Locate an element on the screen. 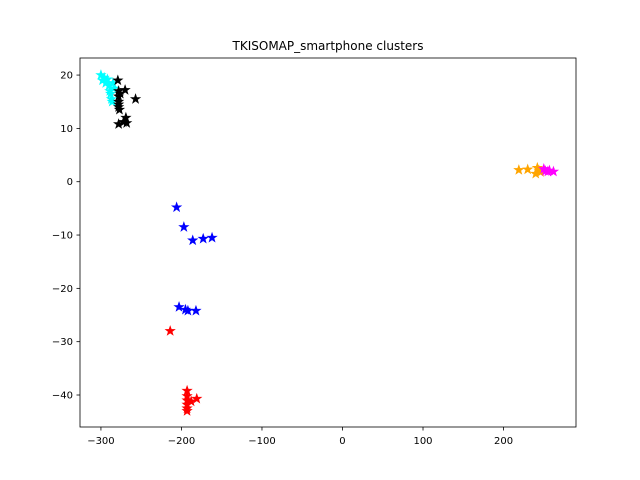 The image size is (640, 480). x-tick-label: −200 is located at coordinates (181, 441).